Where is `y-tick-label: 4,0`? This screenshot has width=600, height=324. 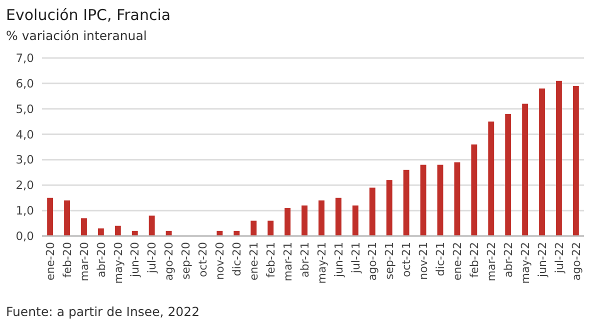 y-tick-label: 4,0 is located at coordinates (25, 134).